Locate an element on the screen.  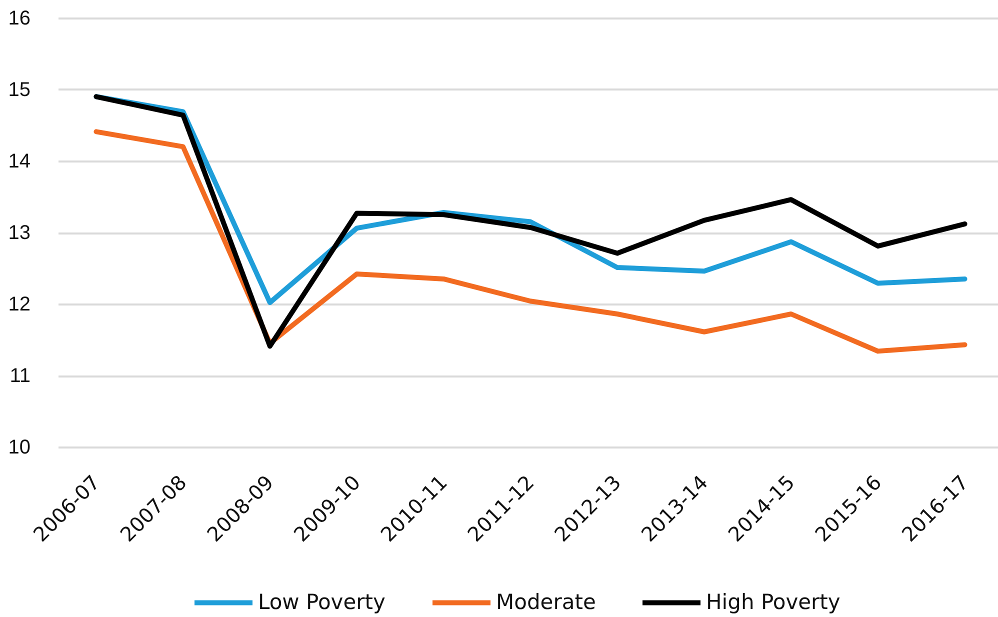
y-tick-label: 15 is located at coordinates (19, 90).